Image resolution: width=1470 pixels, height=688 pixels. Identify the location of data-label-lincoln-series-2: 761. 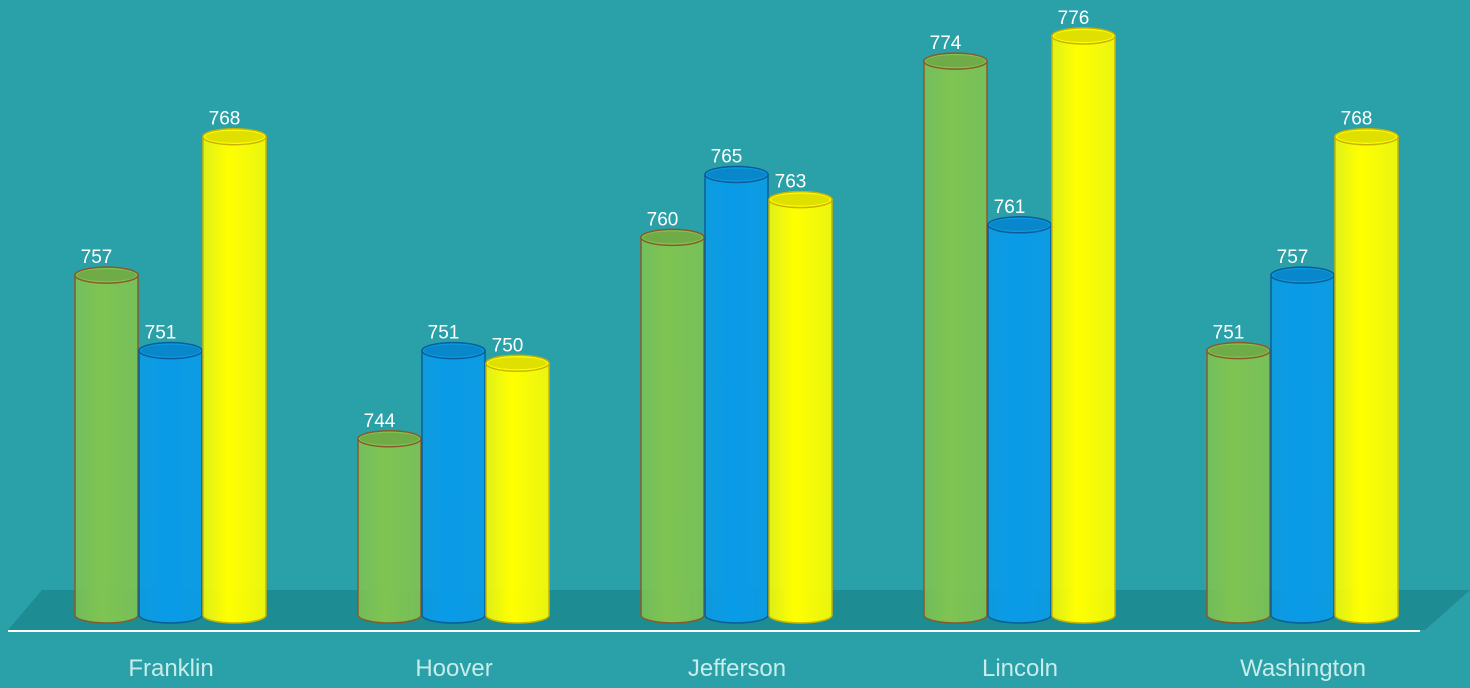
(1010, 207).